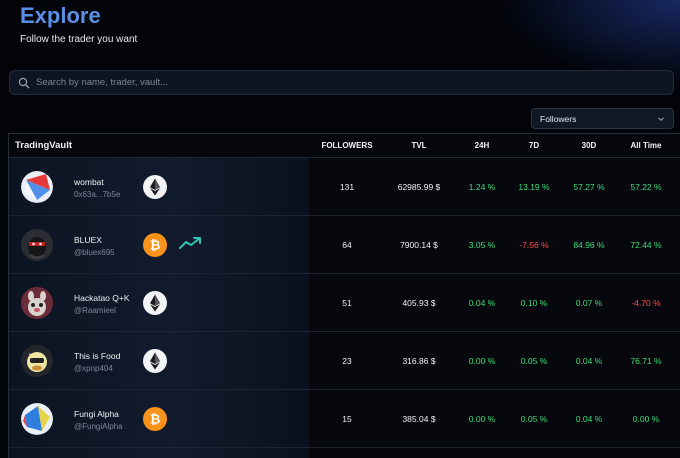 The width and height of the screenshot is (680, 458). Describe the element at coordinates (589, 303) in the screenshot. I see `cell-d30: 0.07 %` at that location.